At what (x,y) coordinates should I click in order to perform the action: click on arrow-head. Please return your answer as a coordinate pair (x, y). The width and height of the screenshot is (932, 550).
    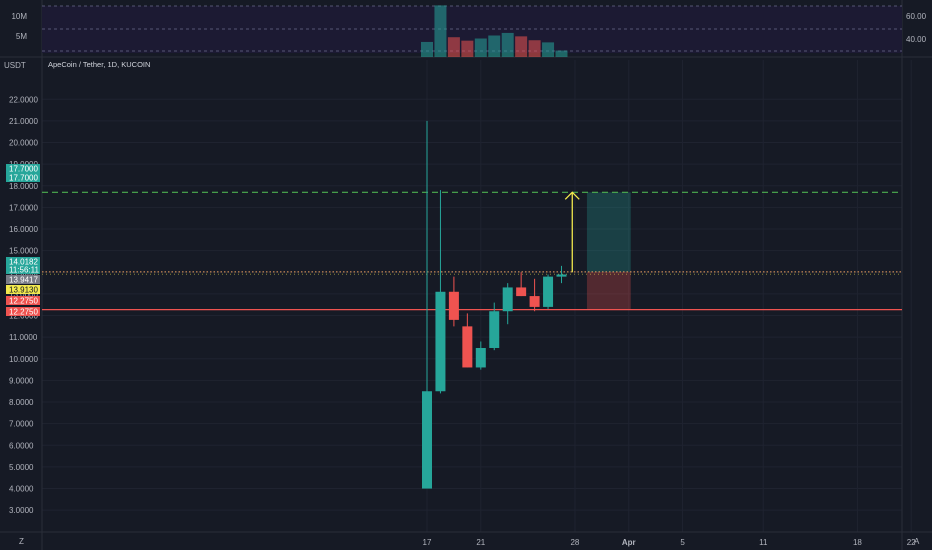
    Looking at the image, I should click on (572, 195).